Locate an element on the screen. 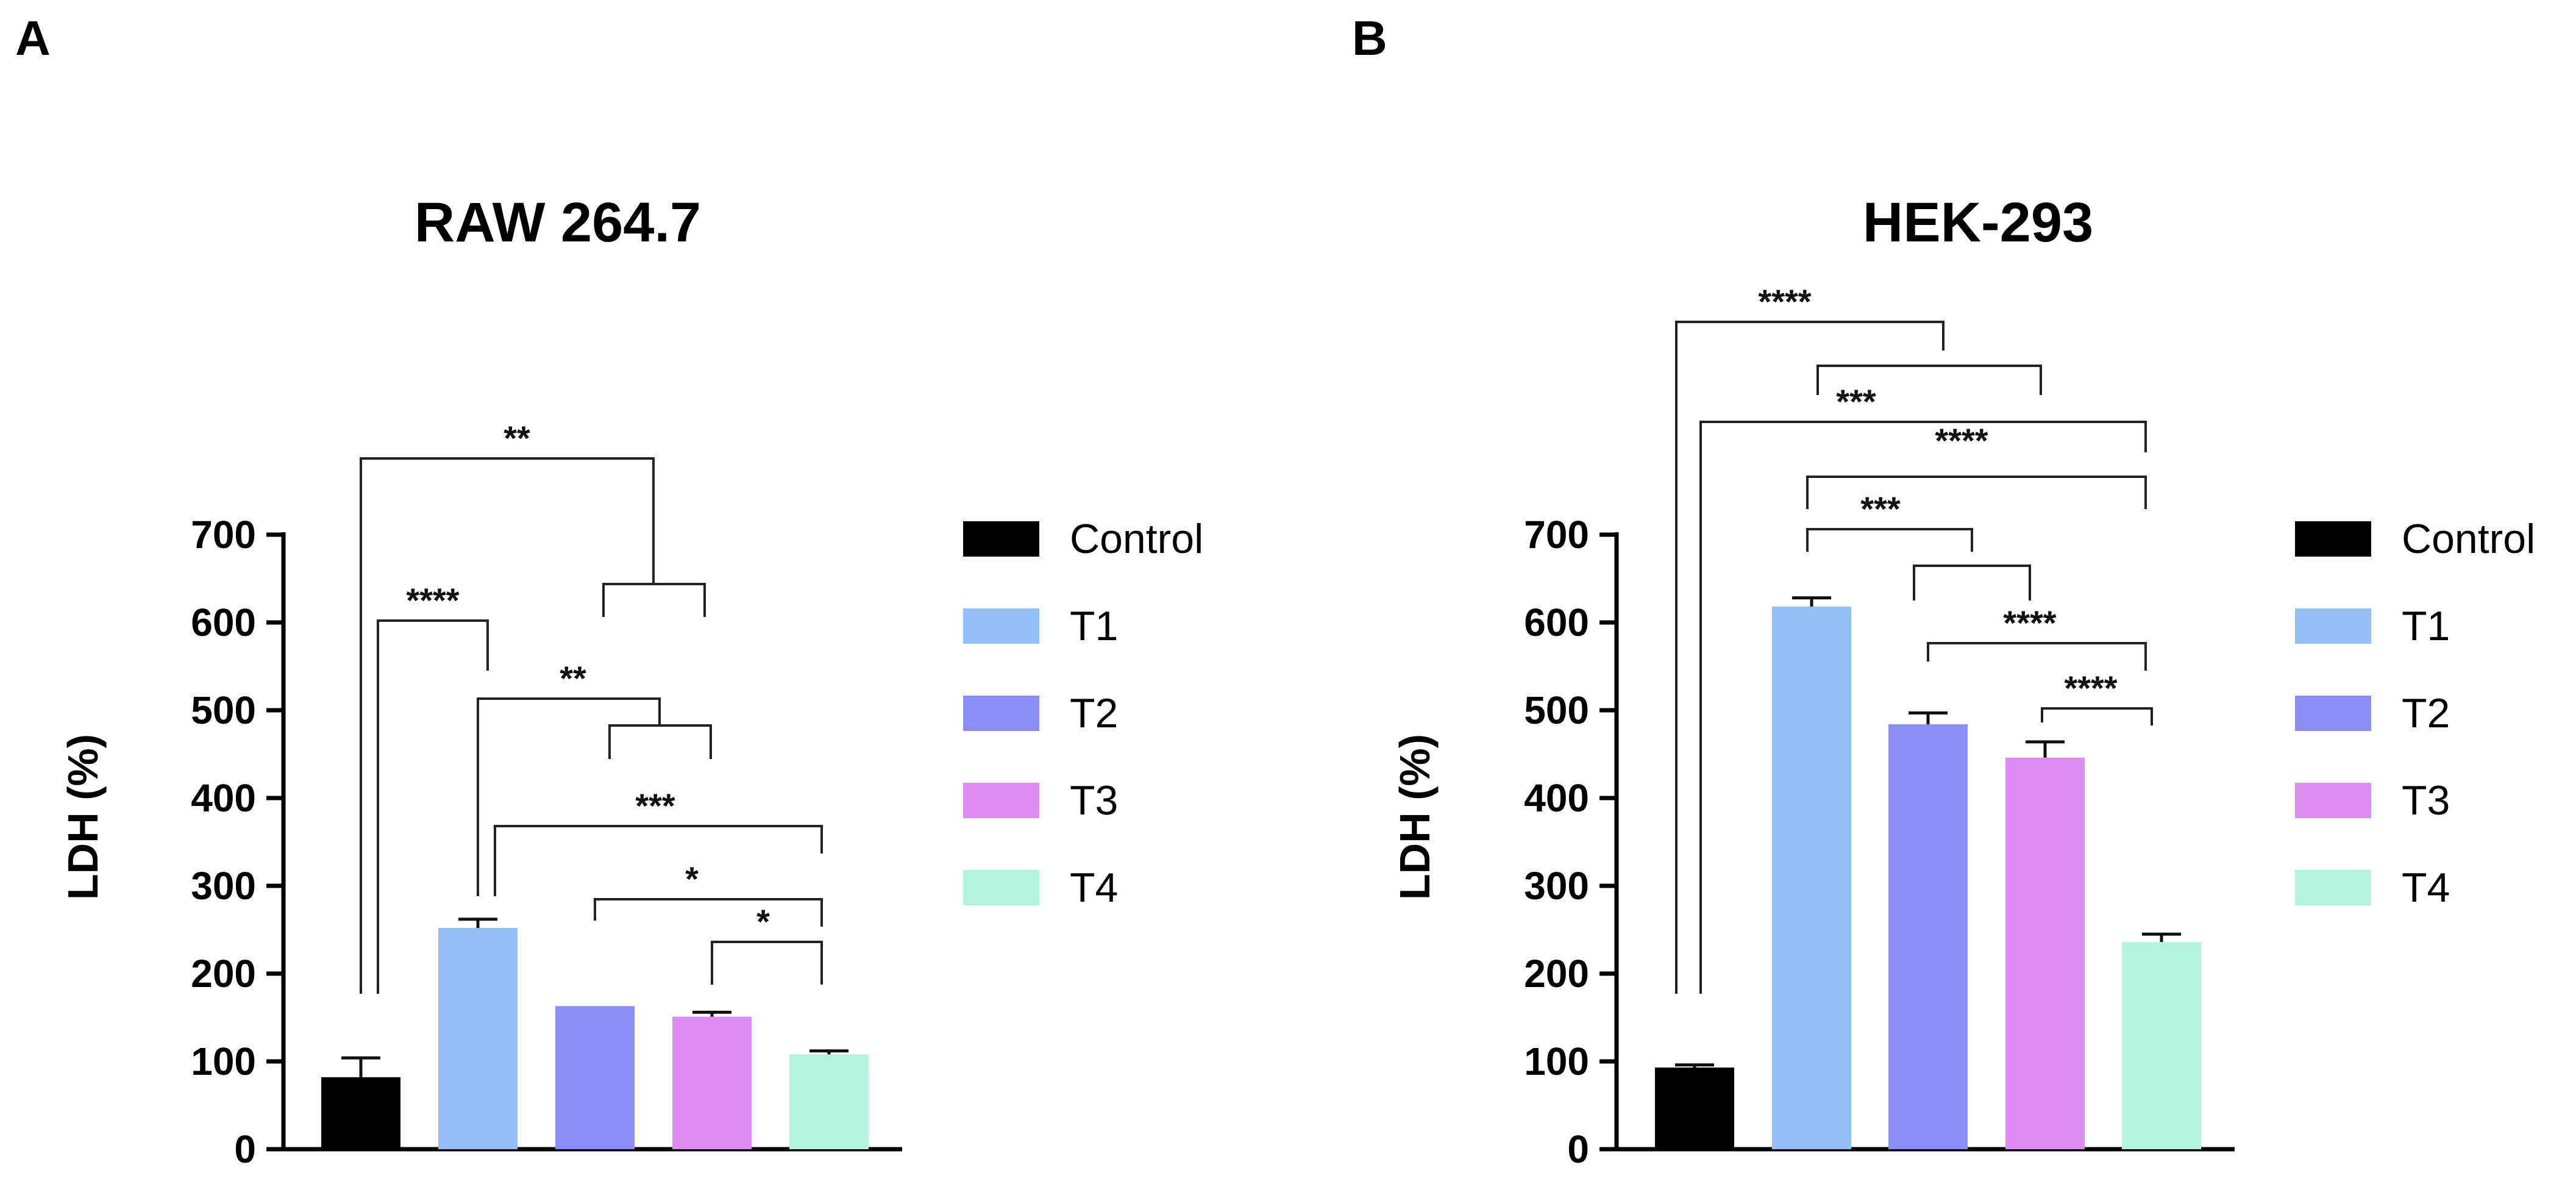 The width and height of the screenshot is (2576, 1187). panel-letter-a: A is located at coordinates (33, 38).